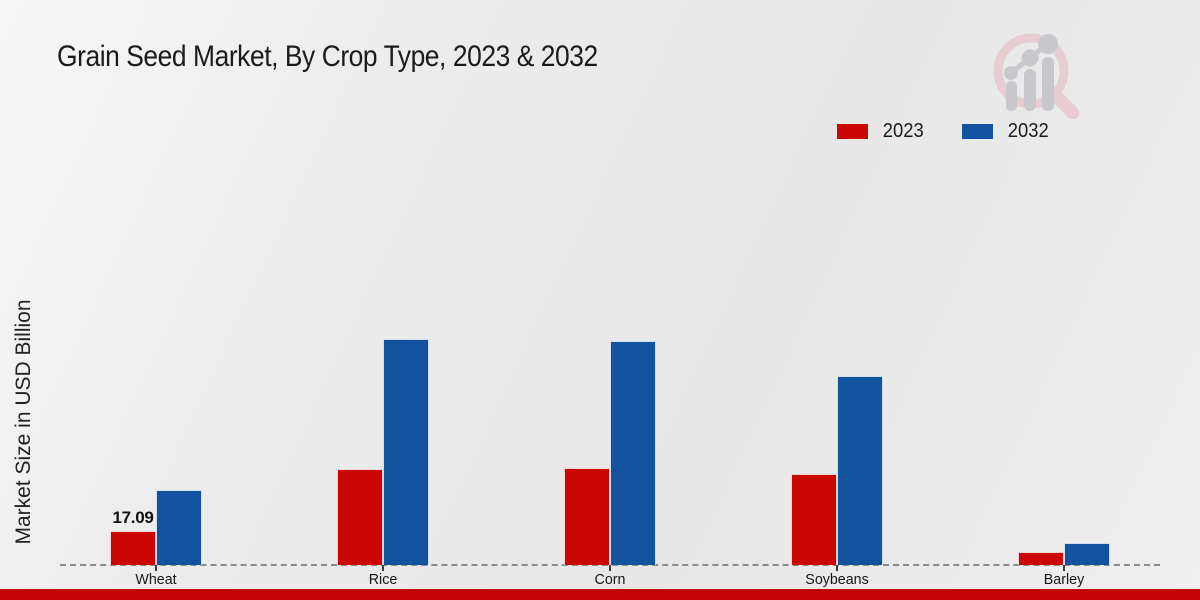 This screenshot has width=1200, height=600. Describe the element at coordinates (179, 527) in the screenshot. I see `bar-wheat-2032` at that location.